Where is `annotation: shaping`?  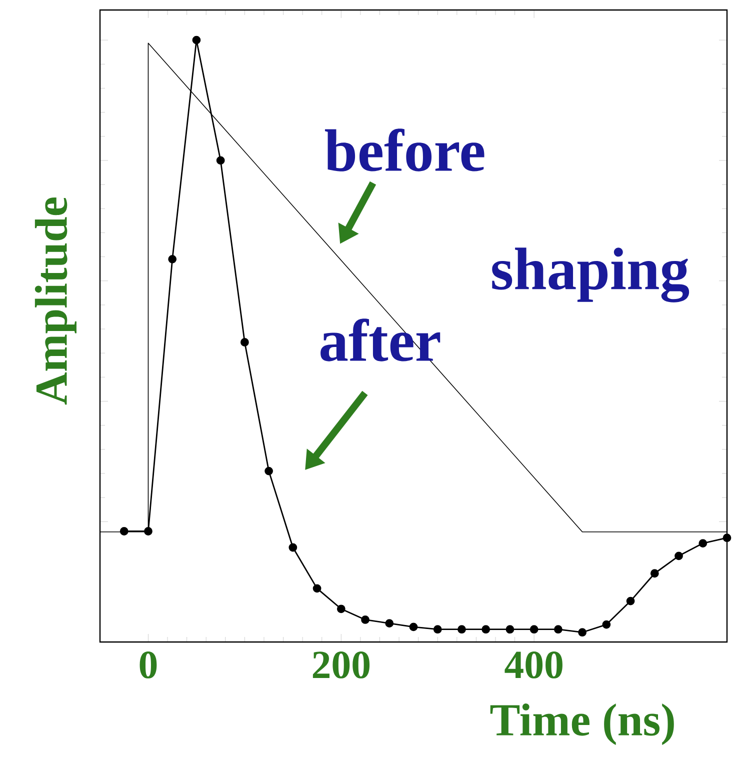 annotation: shaping is located at coordinates (591, 275).